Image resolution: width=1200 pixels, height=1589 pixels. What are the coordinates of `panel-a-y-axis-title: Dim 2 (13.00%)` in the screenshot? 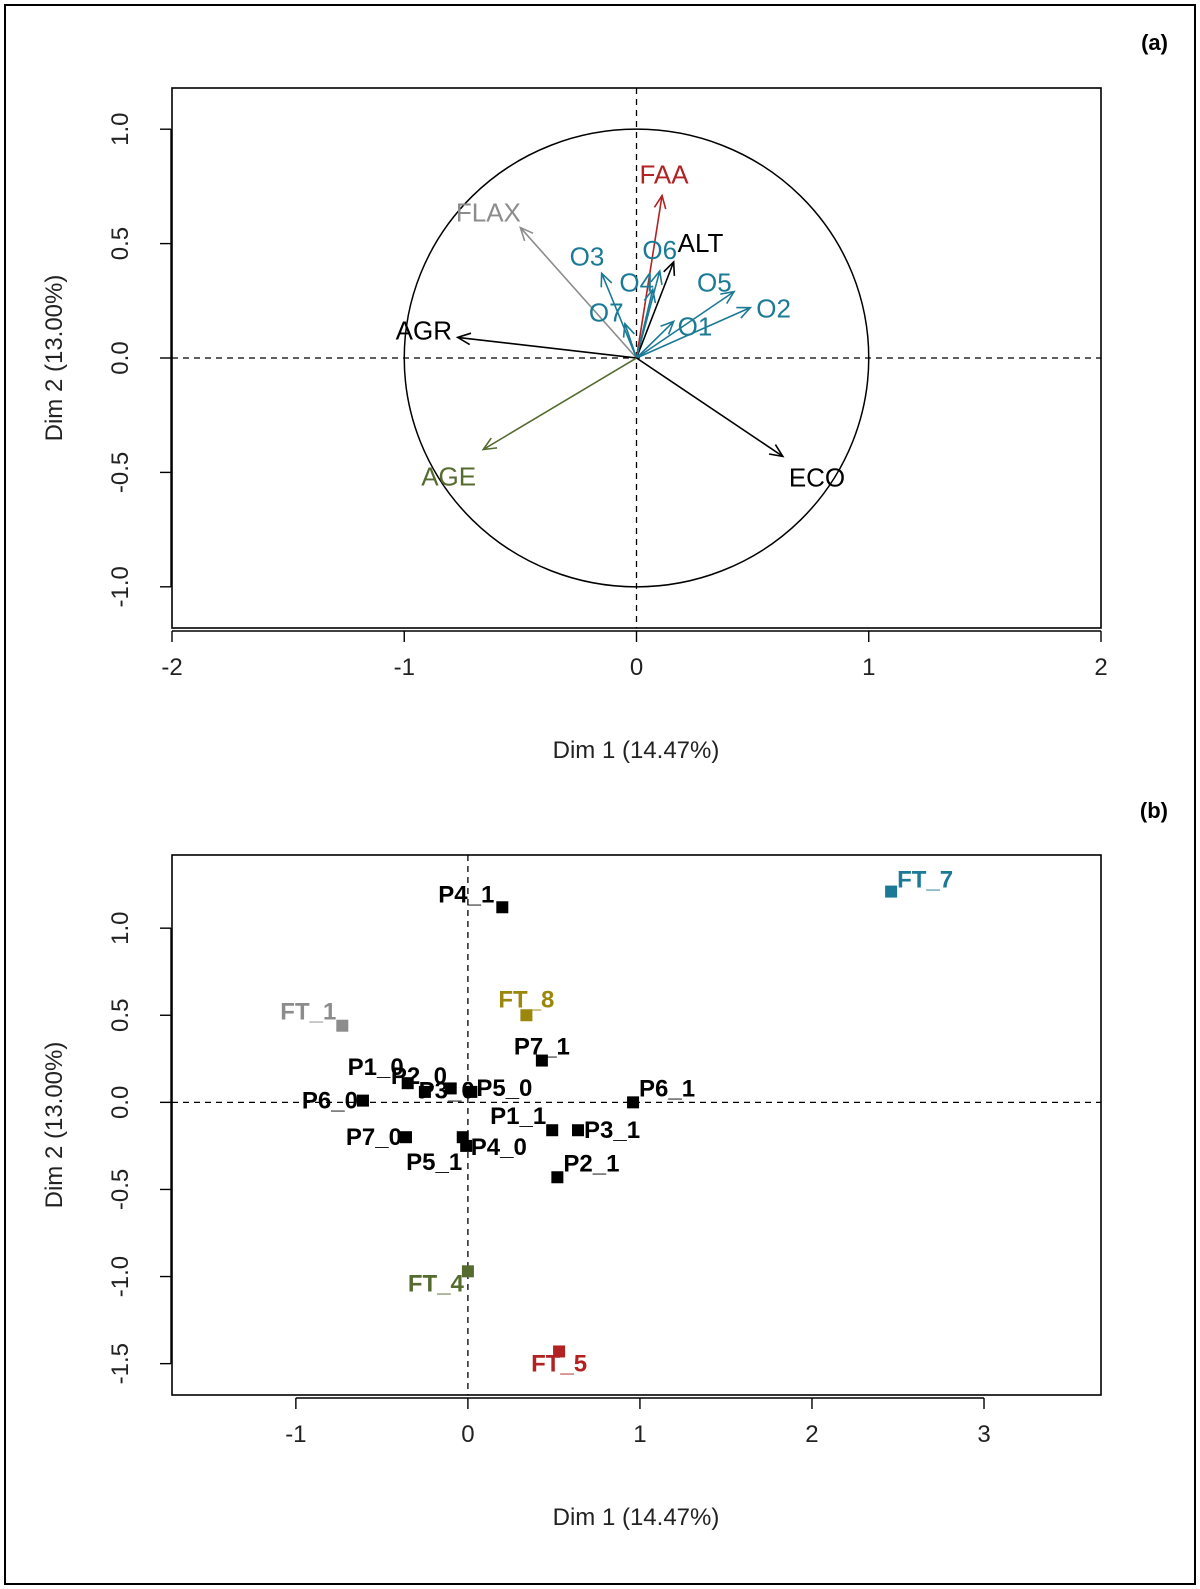 It's located at (54, 358).